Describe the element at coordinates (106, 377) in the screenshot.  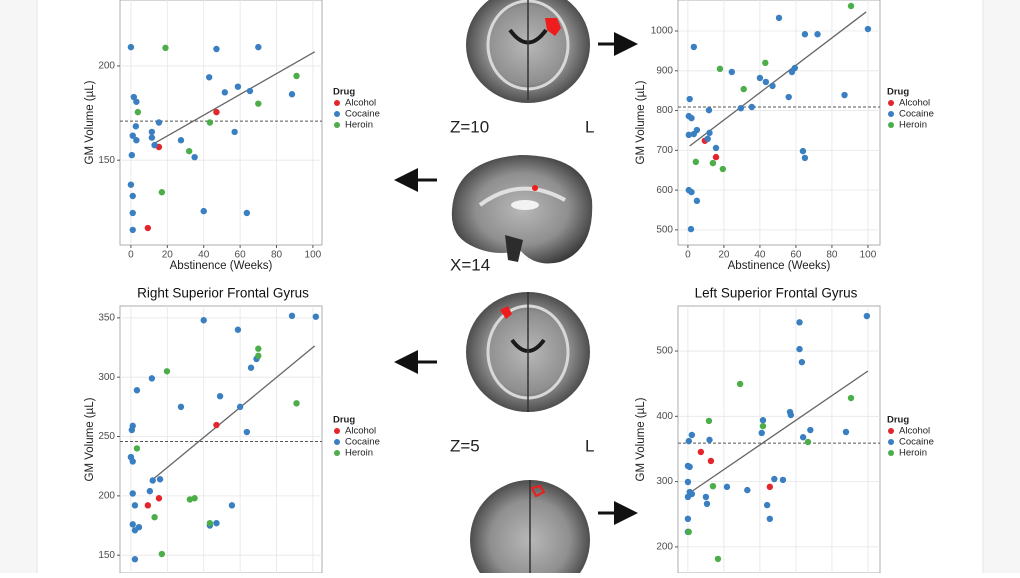
I see `y-tick-label: 300` at that location.